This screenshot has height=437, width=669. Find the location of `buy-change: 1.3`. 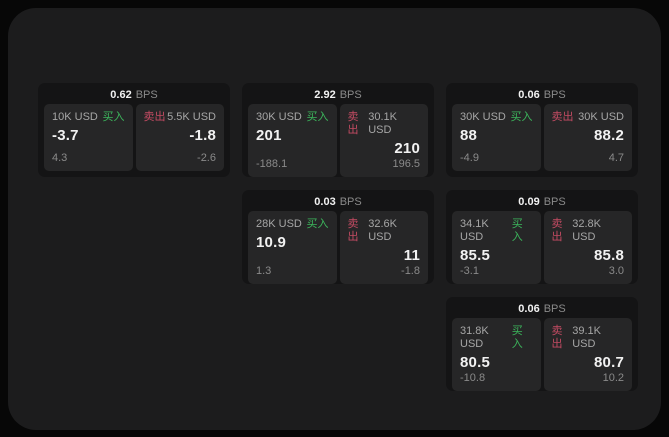

buy-change: 1.3 is located at coordinates (264, 271).